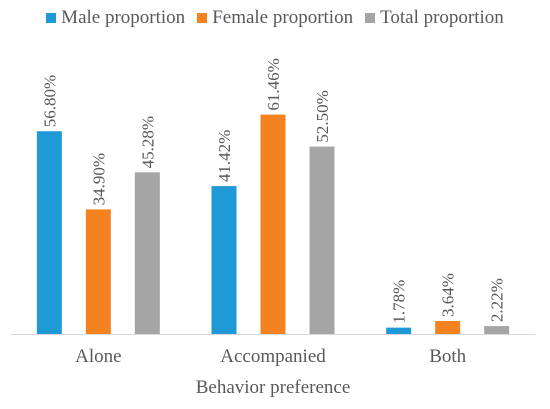 The width and height of the screenshot is (550, 409). Describe the element at coordinates (322, 240) in the screenshot. I see `bar-total-accompanied` at that location.